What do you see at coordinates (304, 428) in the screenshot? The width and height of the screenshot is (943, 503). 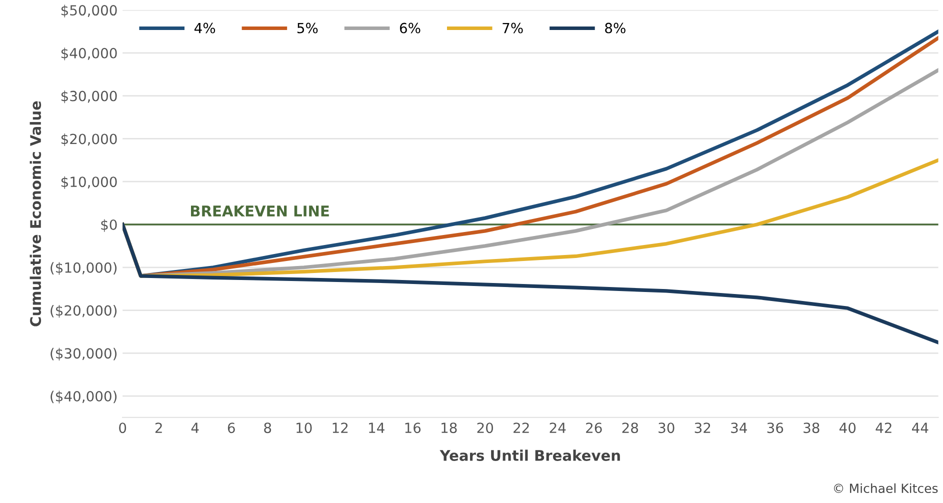 I see `x-tick-label: 10` at bounding box center [304, 428].